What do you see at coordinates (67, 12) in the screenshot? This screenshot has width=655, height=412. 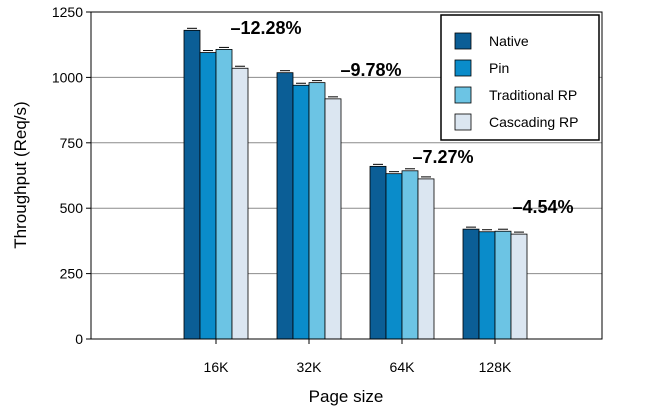 I see `y-tick-label: 1250` at bounding box center [67, 12].